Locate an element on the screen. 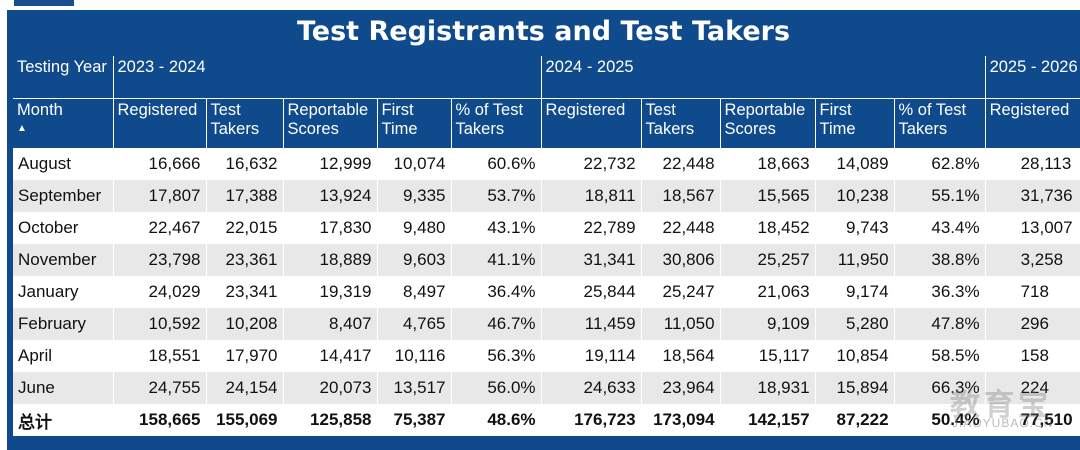 The image size is (1080, 450). data-cell: 24,154 is located at coordinates (245, 388).